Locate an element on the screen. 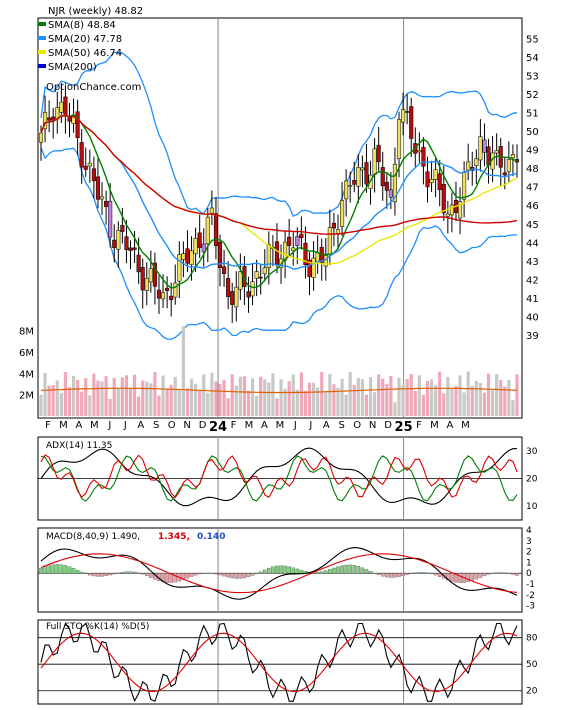 This screenshot has width=566, height=710. price-tick-label: 51 is located at coordinates (532, 114).